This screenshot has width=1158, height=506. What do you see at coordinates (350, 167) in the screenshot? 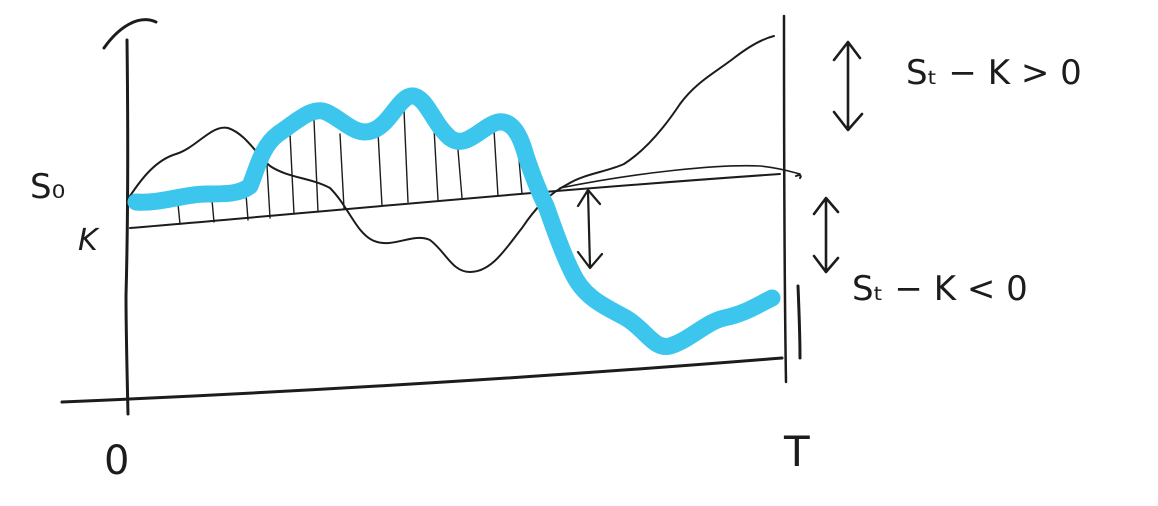
I see `hatch-marks` at bounding box center [350, 167].